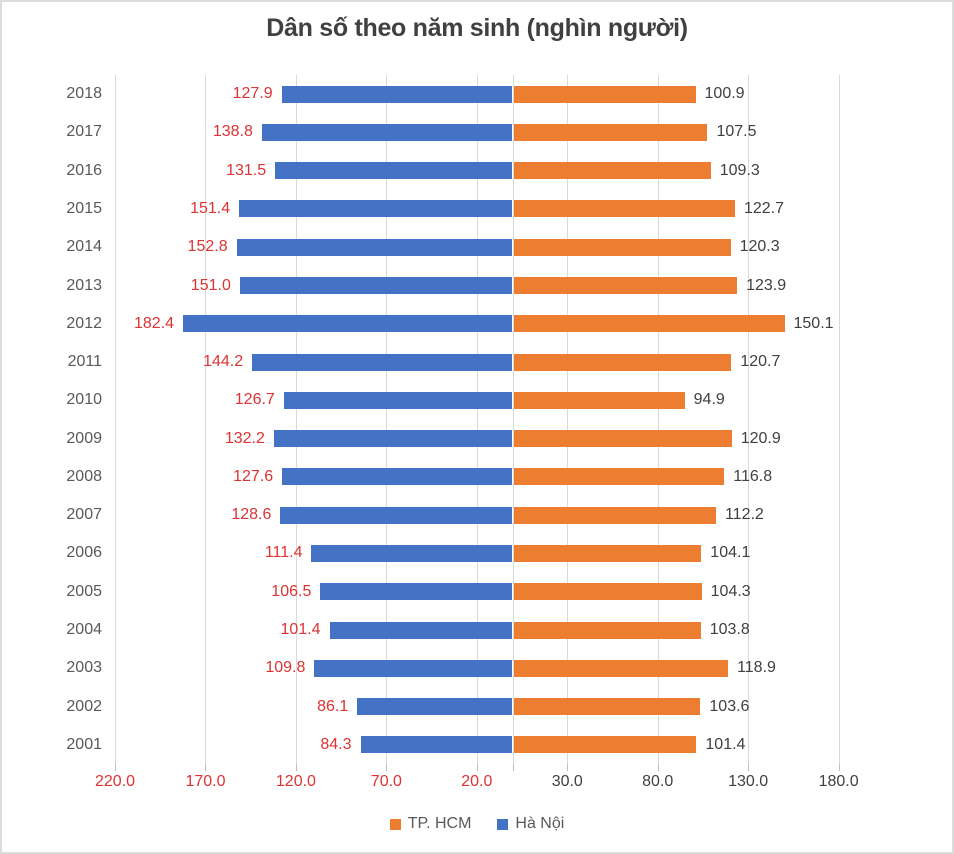  Describe the element at coordinates (766, 285) in the screenshot. I see `value-label-hcm: 123.9` at that location.